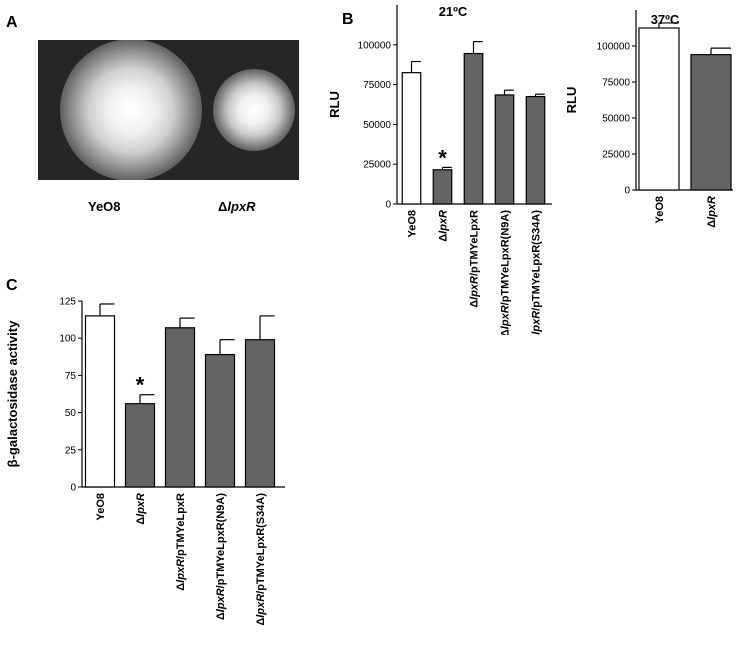 The width and height of the screenshot is (755, 662). What do you see at coordinates (12, 285) in the screenshot?
I see `panel-c-letter: C` at bounding box center [12, 285].